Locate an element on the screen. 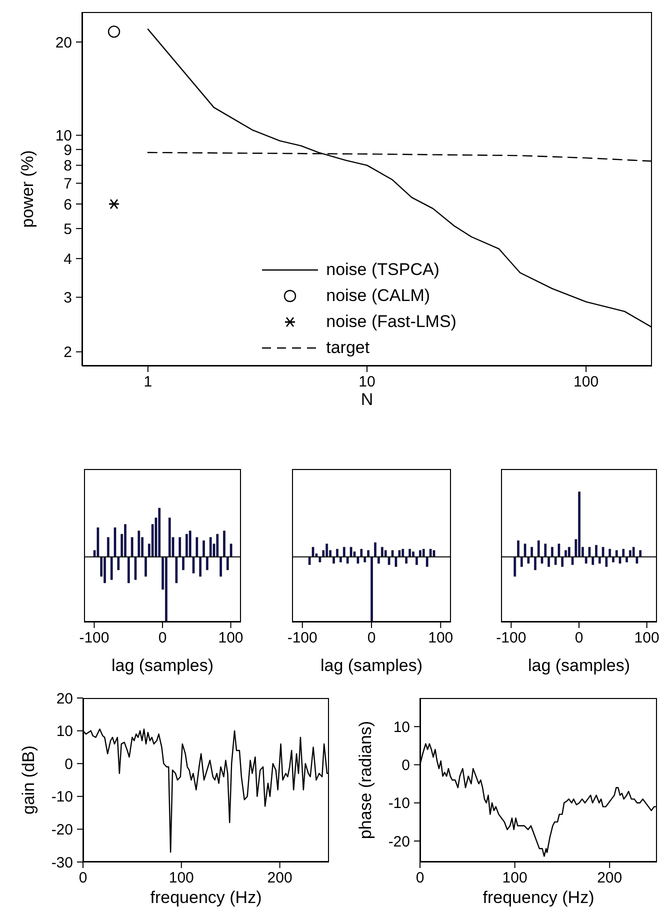  legend-label: noise (CALM) is located at coordinates (378, 296).